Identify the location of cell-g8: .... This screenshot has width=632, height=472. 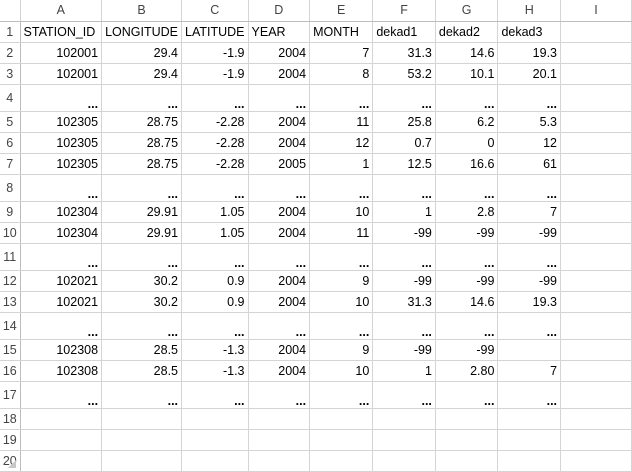
(467, 188).